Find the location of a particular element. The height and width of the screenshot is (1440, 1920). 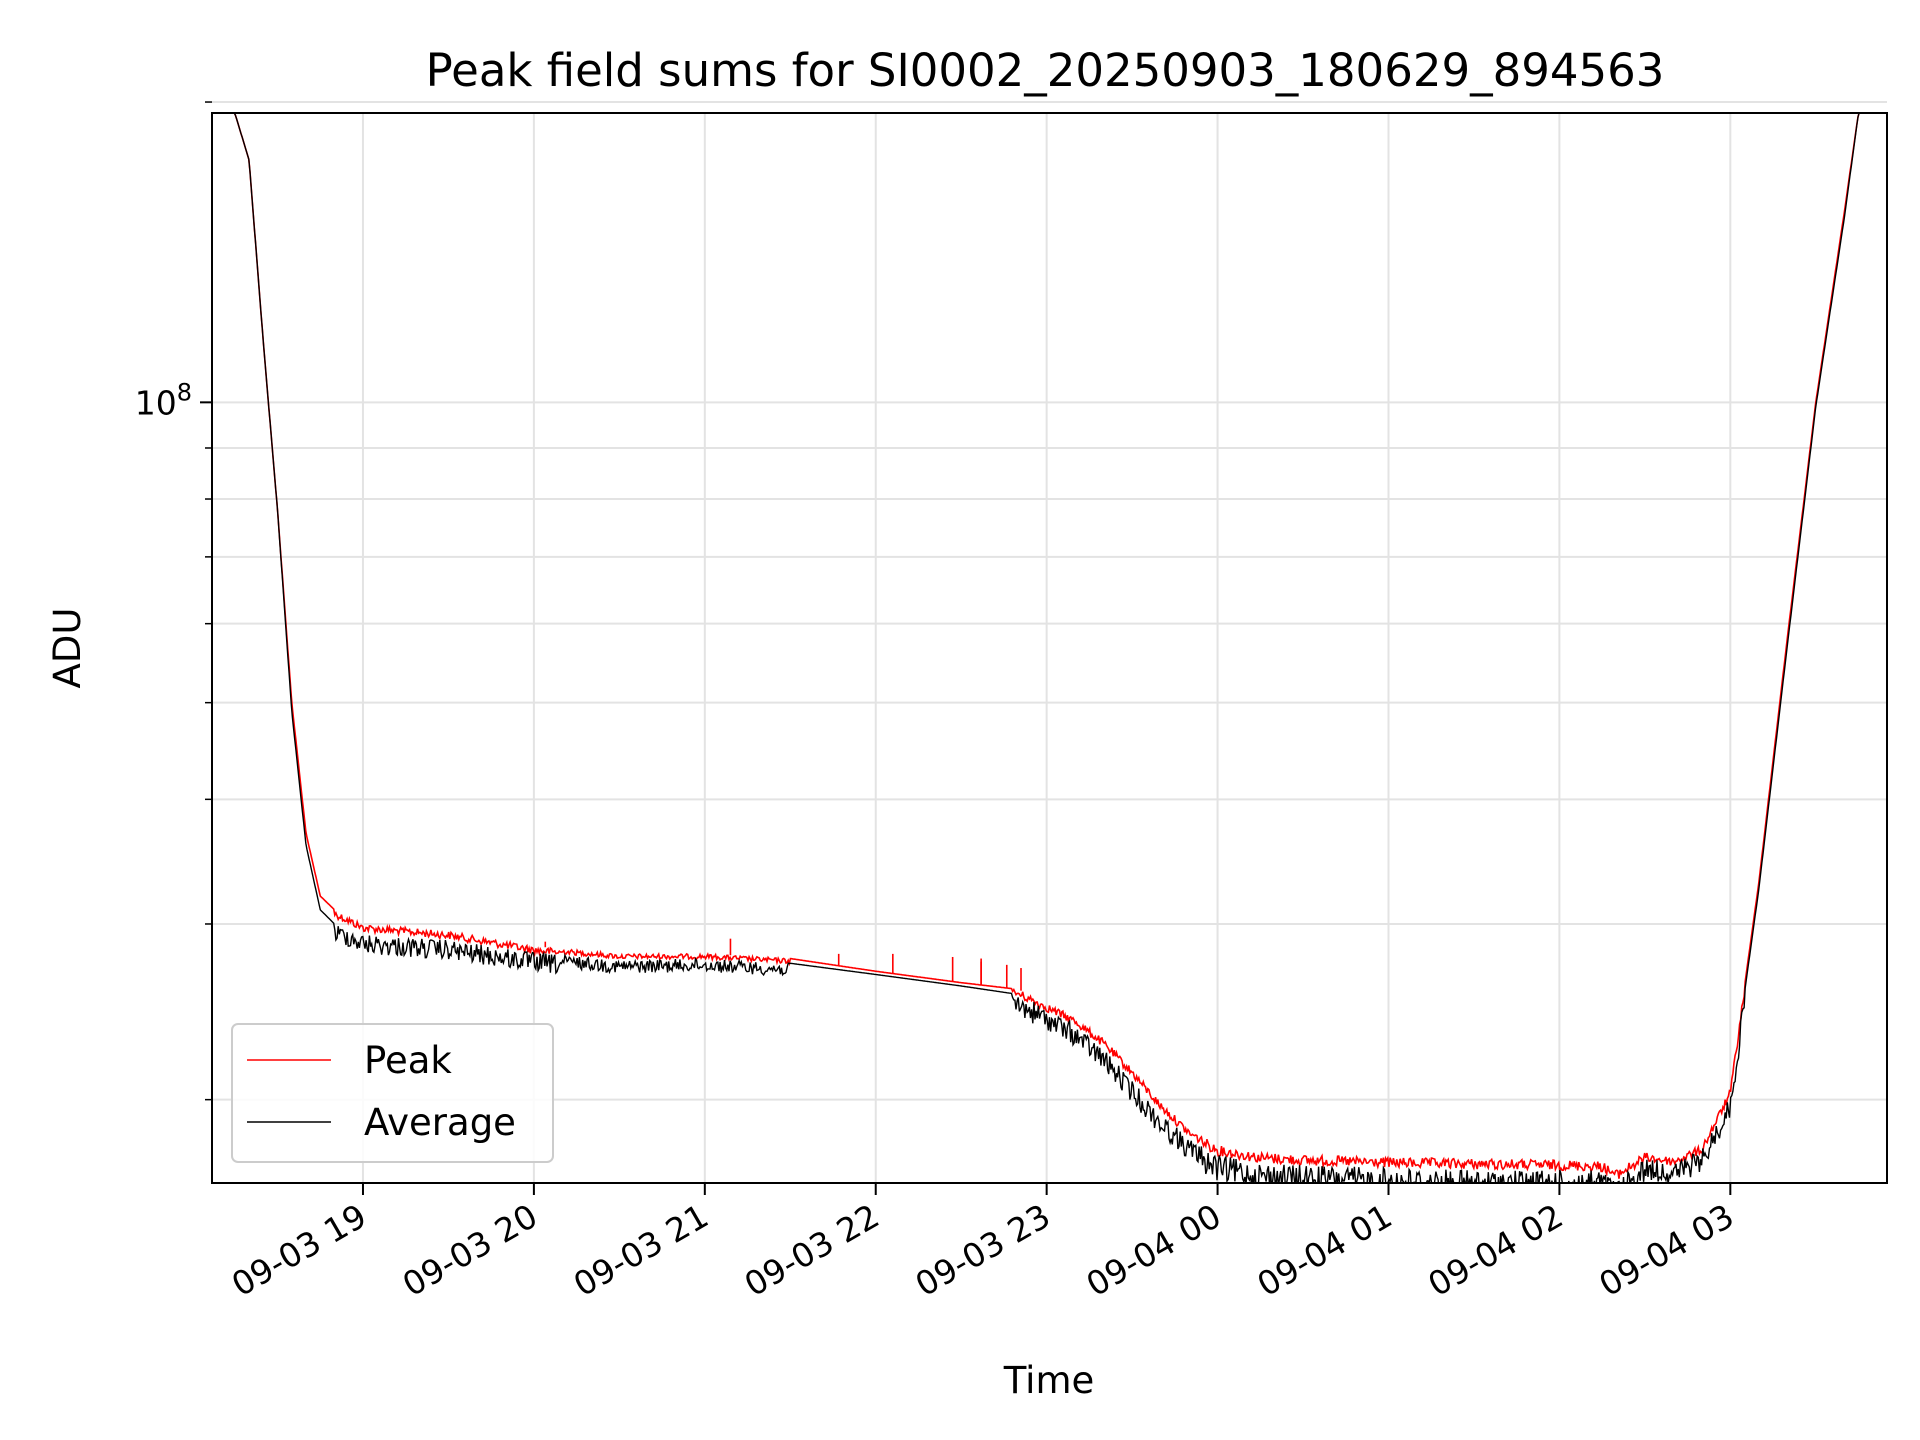

legend-label-peak: Peak is located at coordinates (408, 1060).